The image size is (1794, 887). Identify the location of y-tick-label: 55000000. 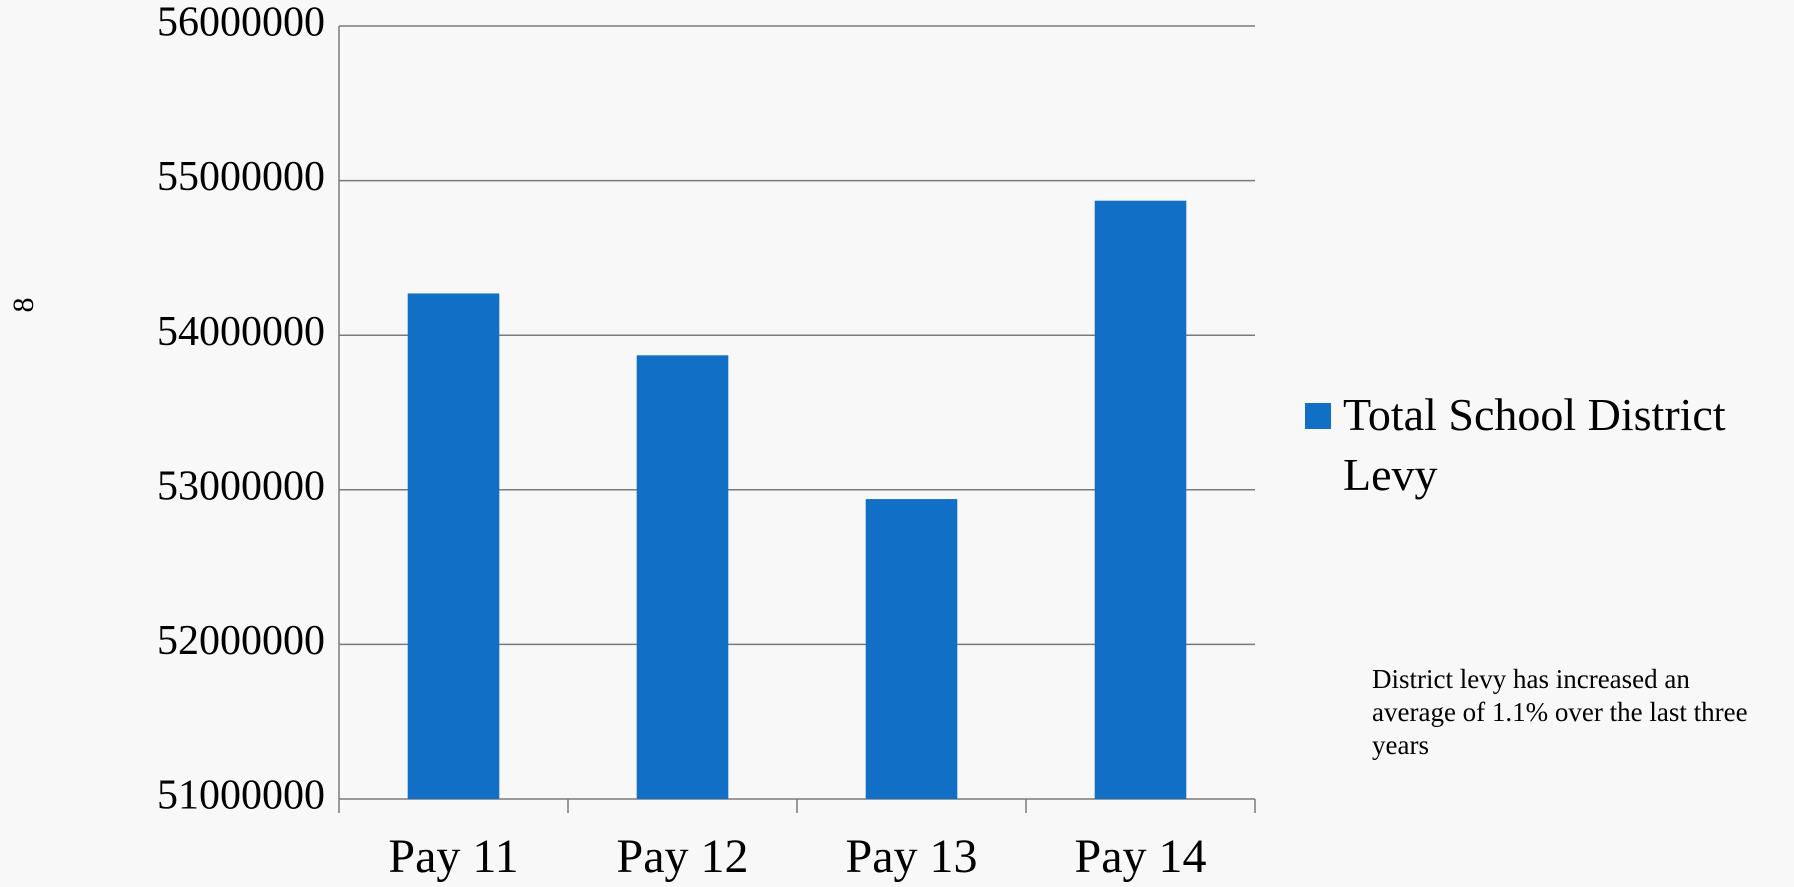
(241, 177).